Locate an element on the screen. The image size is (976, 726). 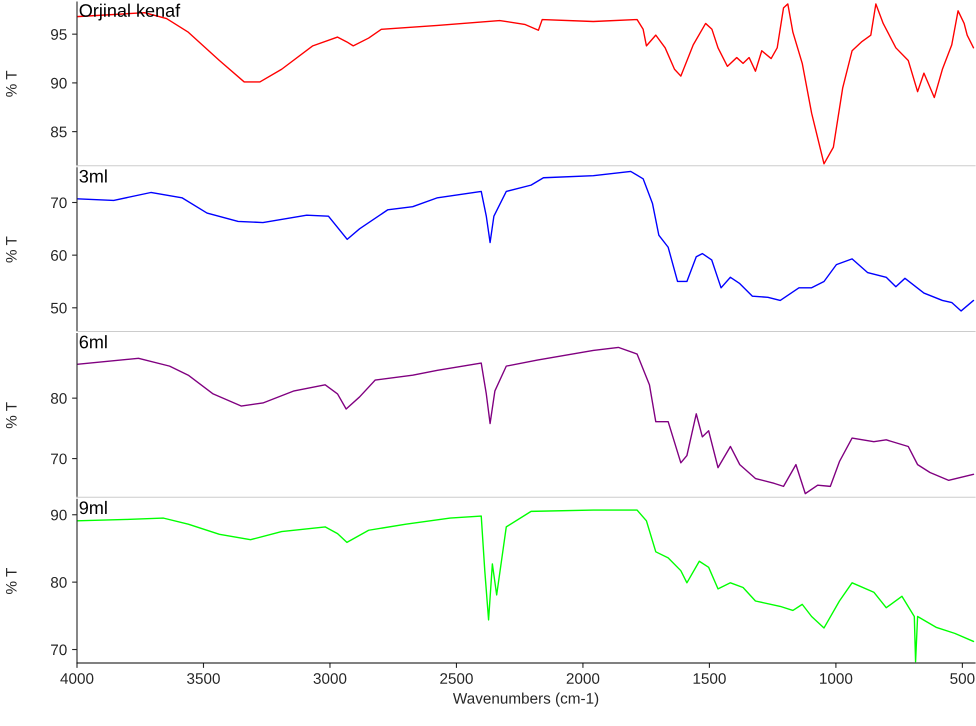
x-tick-label: 2000 is located at coordinates (583, 678).